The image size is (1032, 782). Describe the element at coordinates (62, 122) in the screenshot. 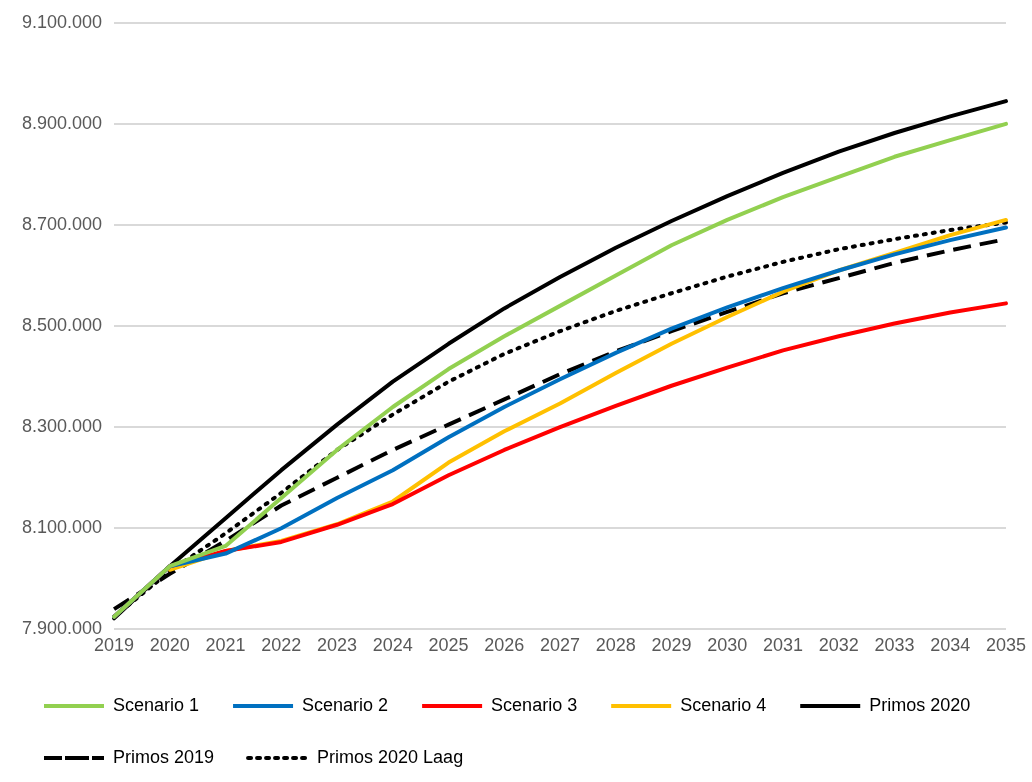

I see `y-tick-label: 8.900.000` at that location.